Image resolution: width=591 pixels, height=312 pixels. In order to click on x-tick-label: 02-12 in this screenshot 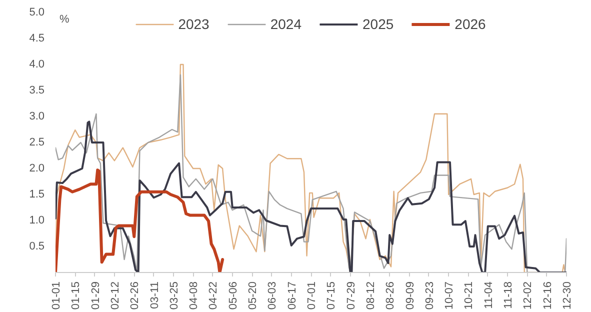, I will do `click(115, 295)`.